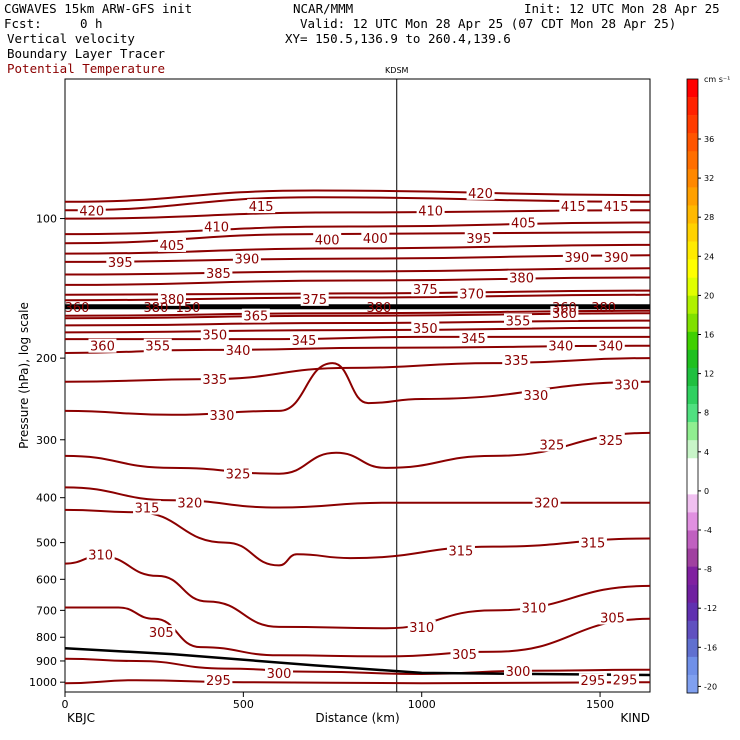 This screenshot has height=740, width=740. What do you see at coordinates (222, 416) in the screenshot?
I see `contour-label-330: 330` at bounding box center [222, 416].